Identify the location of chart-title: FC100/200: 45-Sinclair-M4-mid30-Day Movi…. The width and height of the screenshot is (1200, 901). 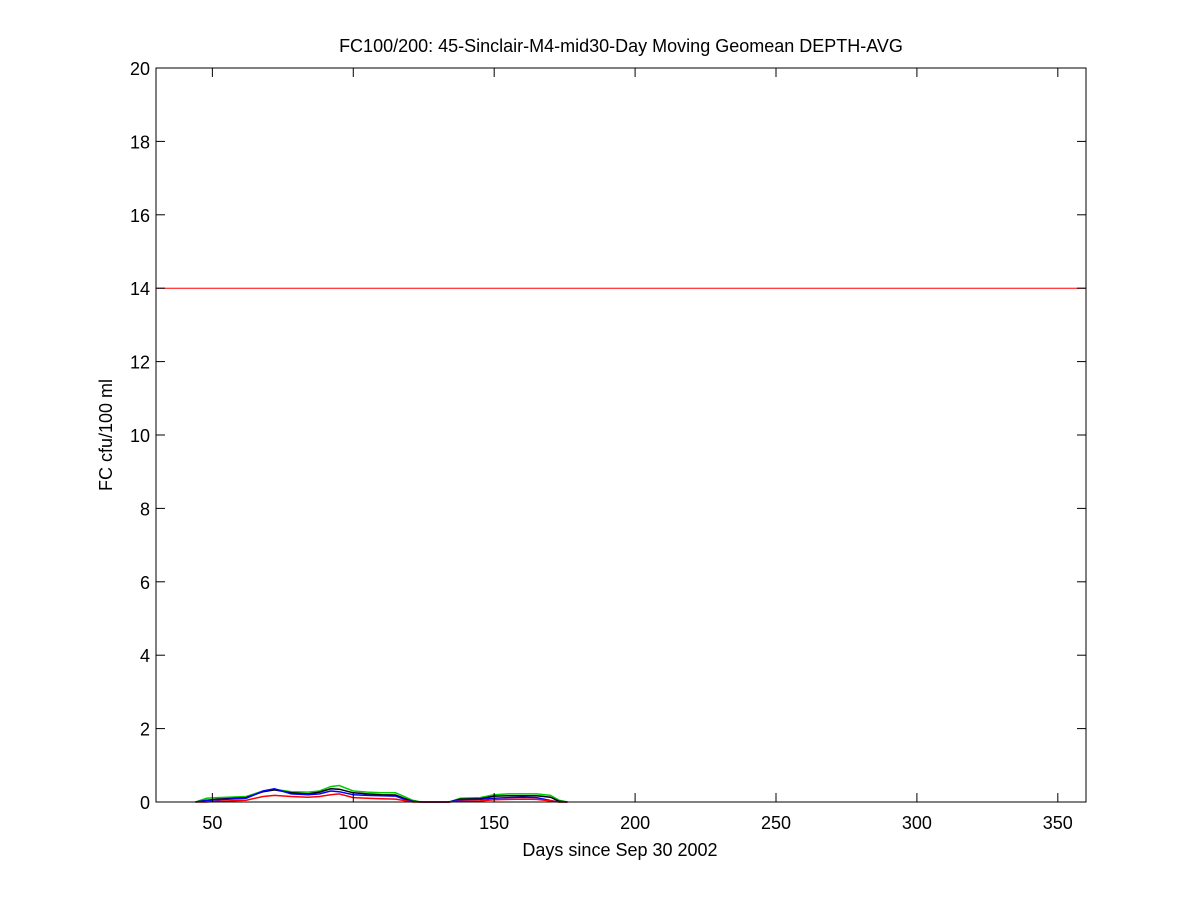
(621, 46).